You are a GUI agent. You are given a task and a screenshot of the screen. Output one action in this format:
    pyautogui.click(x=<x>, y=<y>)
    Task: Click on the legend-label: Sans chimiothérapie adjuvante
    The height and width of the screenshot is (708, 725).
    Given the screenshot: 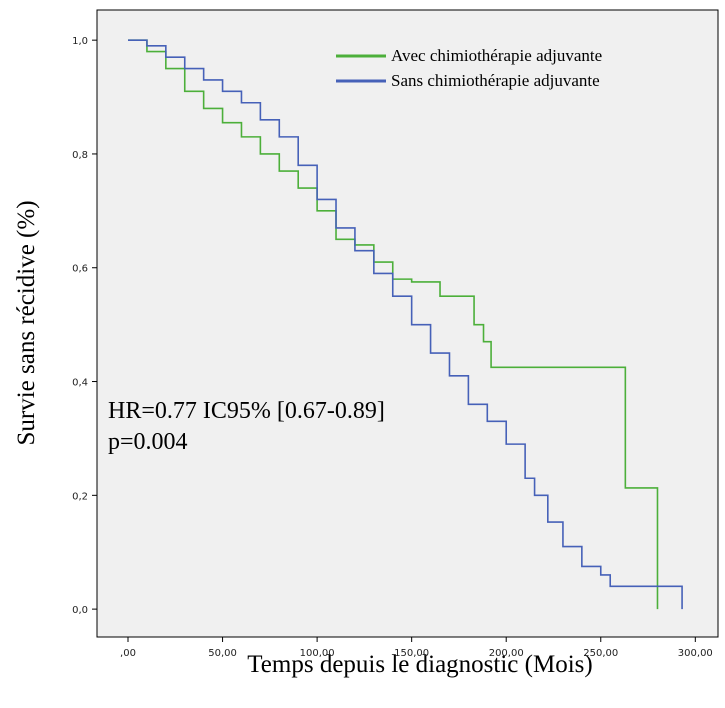 What is the action you would take?
    pyautogui.click(x=495, y=80)
    